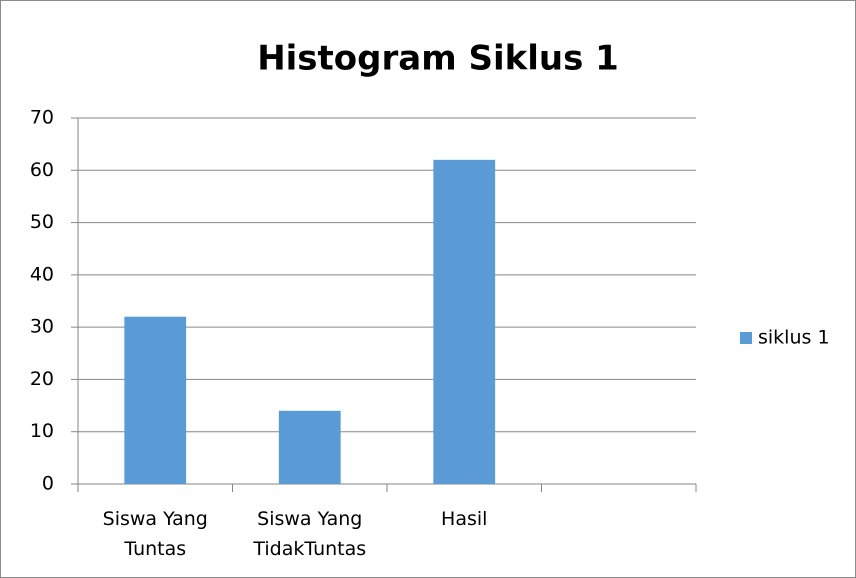 This screenshot has height=578, width=856. Describe the element at coordinates (438, 59) in the screenshot. I see `chart-title: Histogram Siklus 1` at that location.